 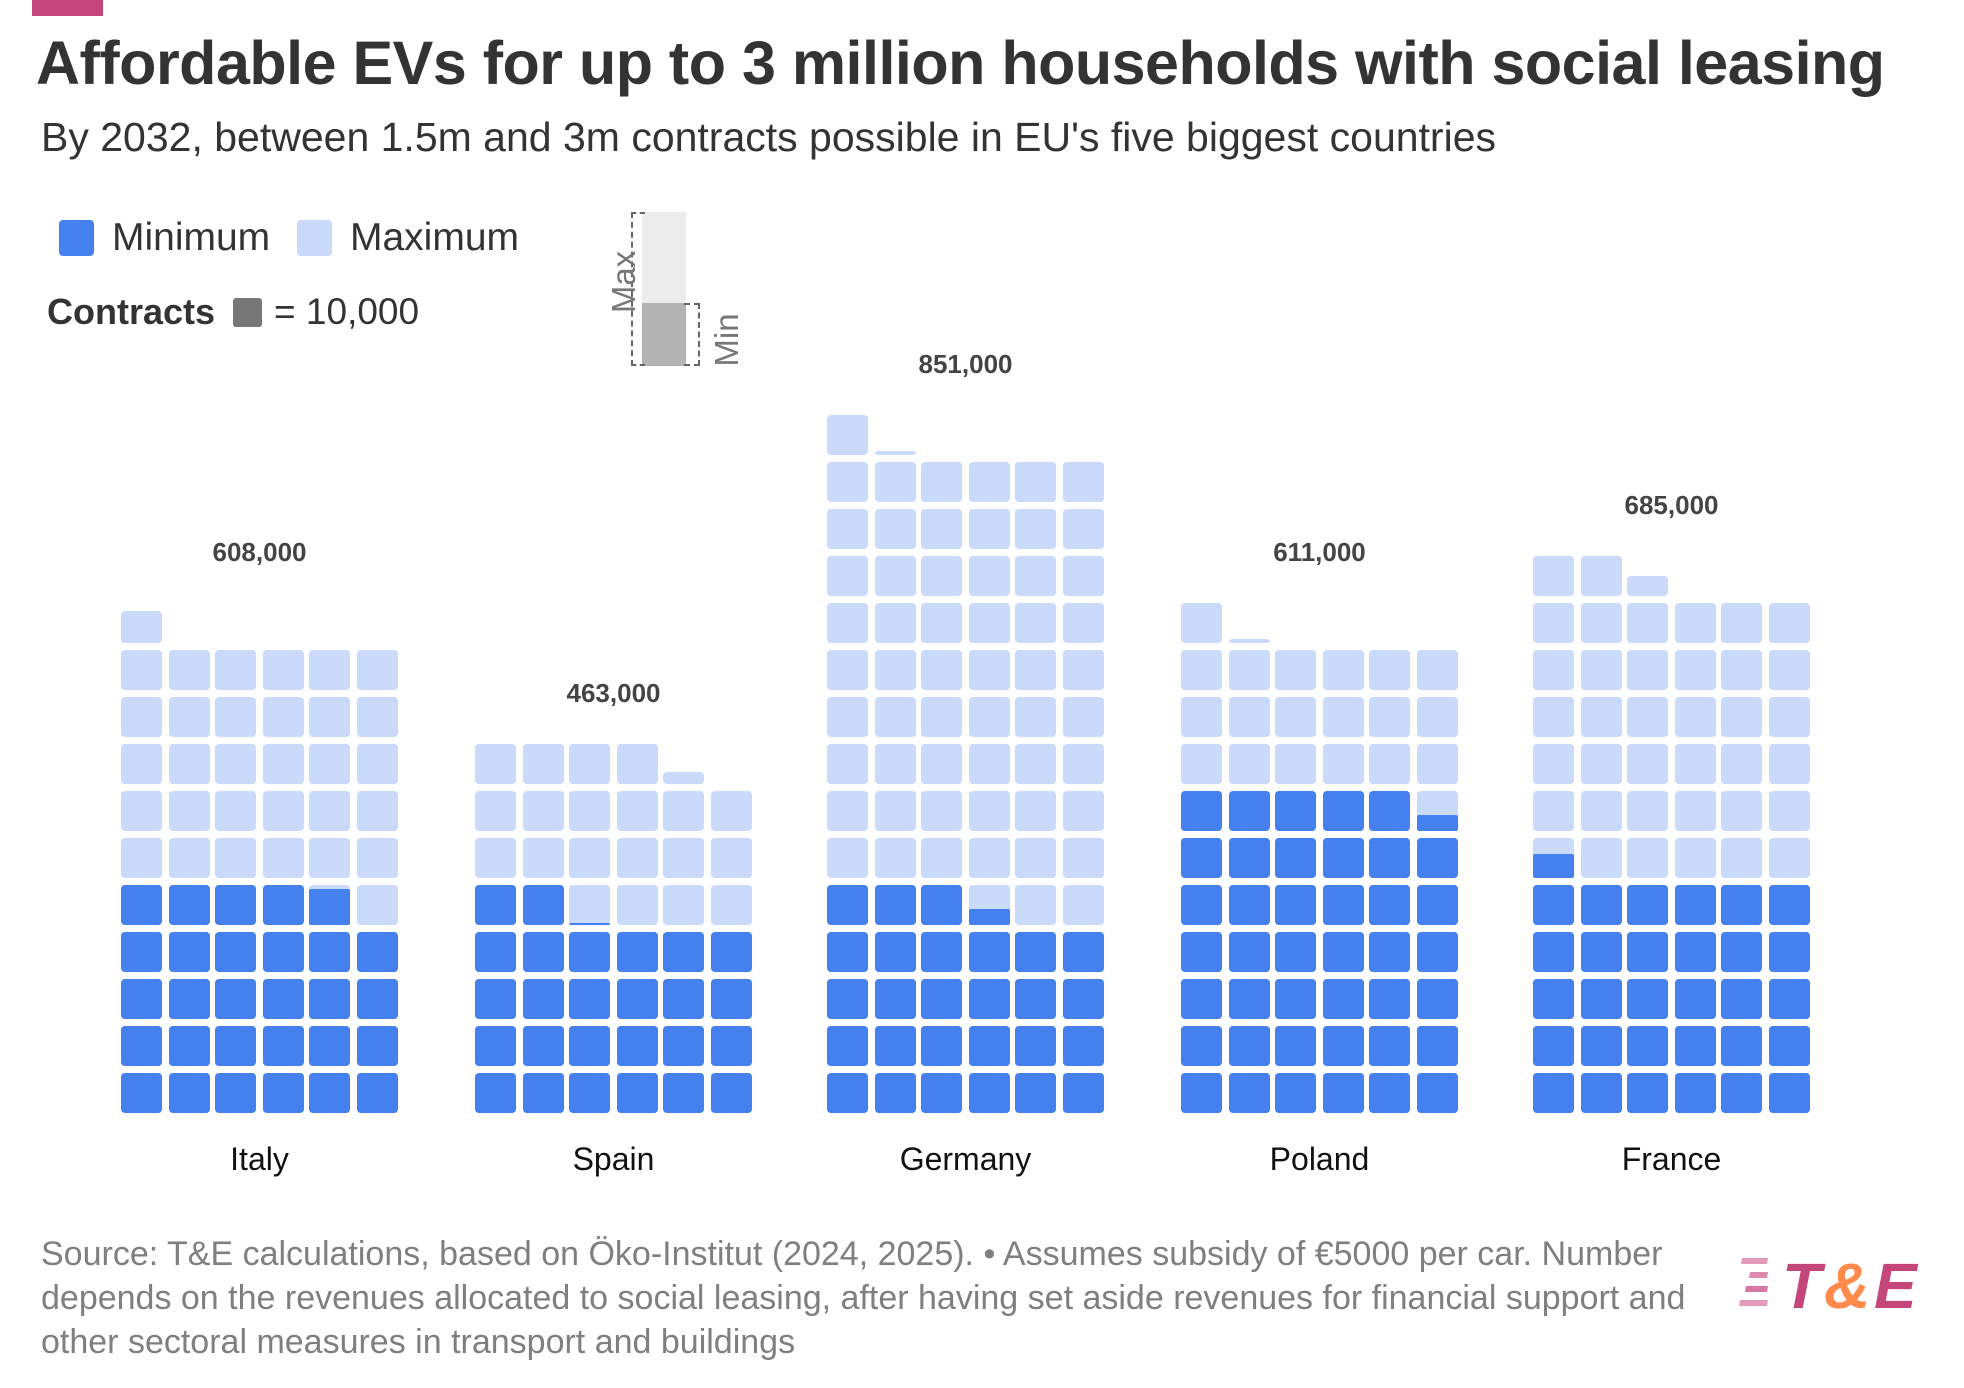 I want to click on country-label-poland: Poland, so click(x=1320, y=1159).